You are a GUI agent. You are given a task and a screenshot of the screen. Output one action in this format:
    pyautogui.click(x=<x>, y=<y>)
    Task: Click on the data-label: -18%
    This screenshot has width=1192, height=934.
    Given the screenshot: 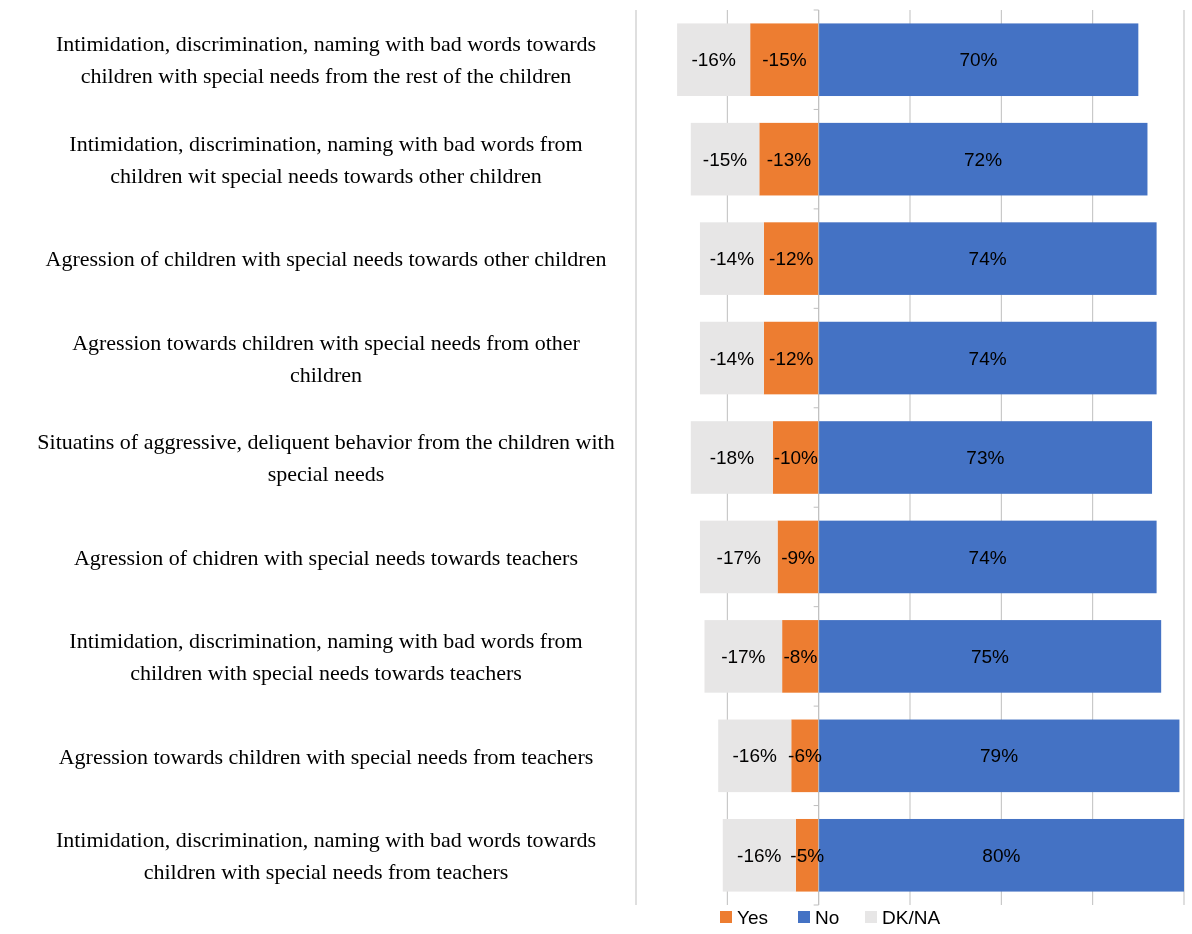 What is the action you would take?
    pyautogui.click(x=732, y=458)
    